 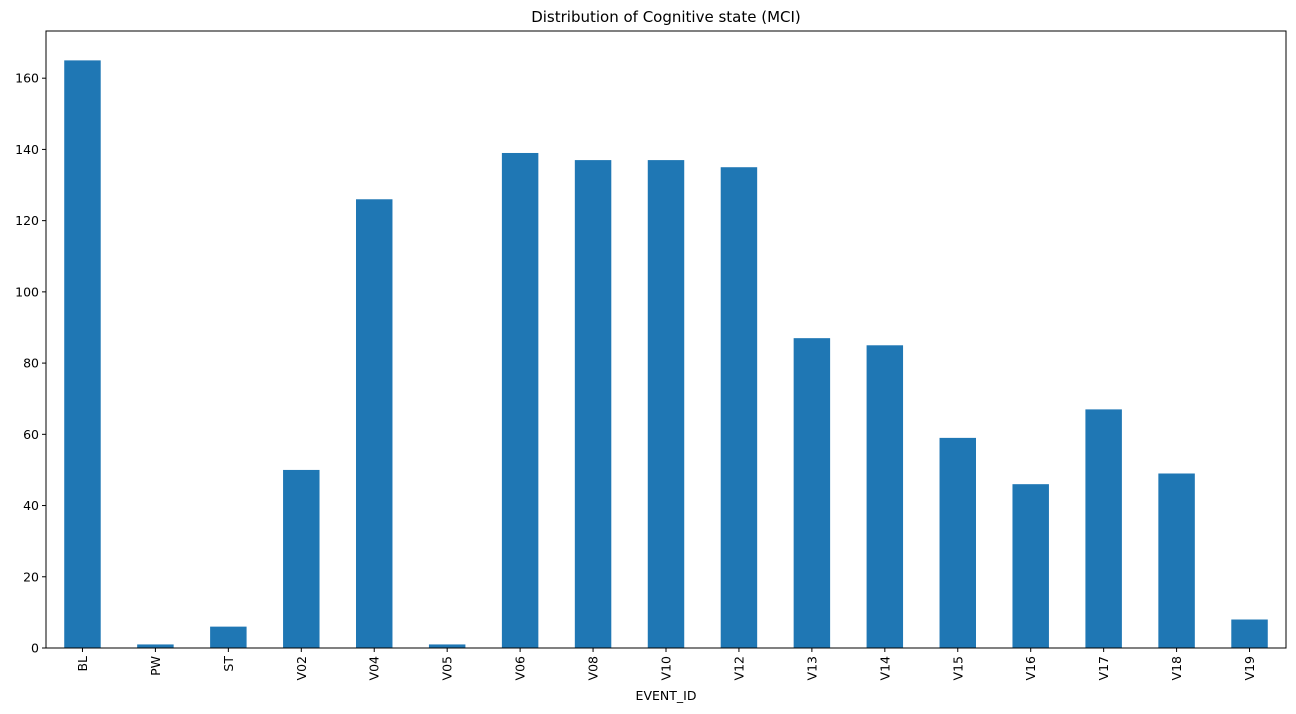 I want to click on y-tick-label: 60, so click(x=31, y=434).